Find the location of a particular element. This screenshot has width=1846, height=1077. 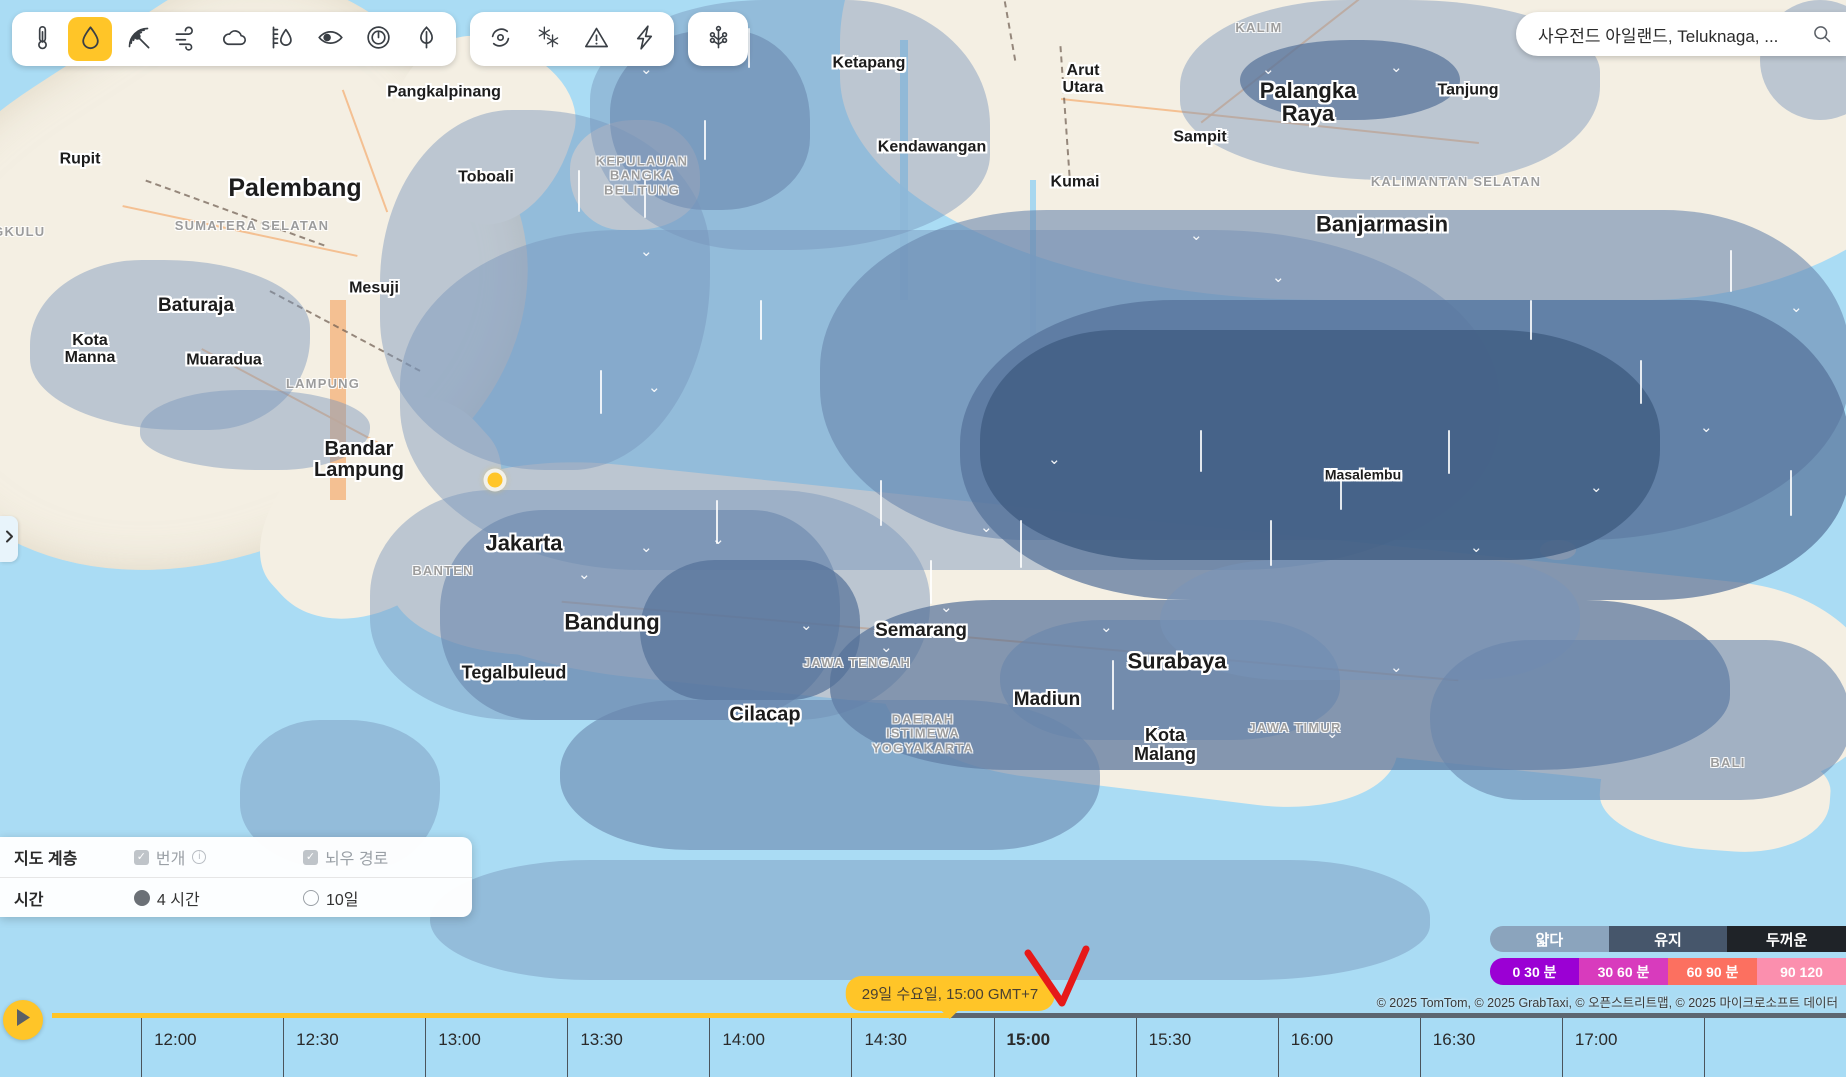

toolbar-group-pollen-layer is located at coordinates (718, 39).